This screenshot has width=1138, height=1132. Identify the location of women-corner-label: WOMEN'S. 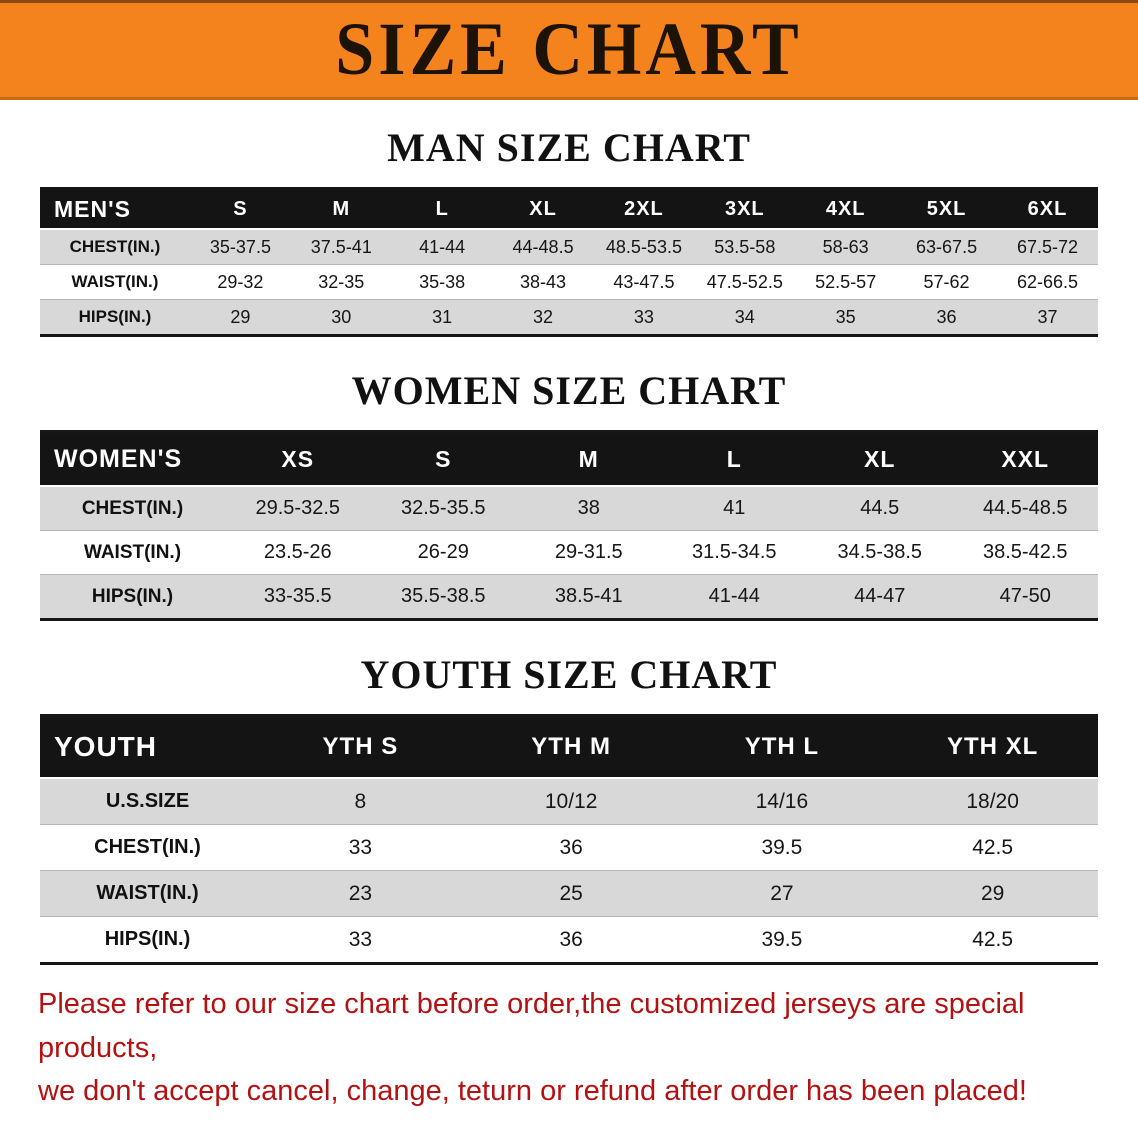
(118, 458).